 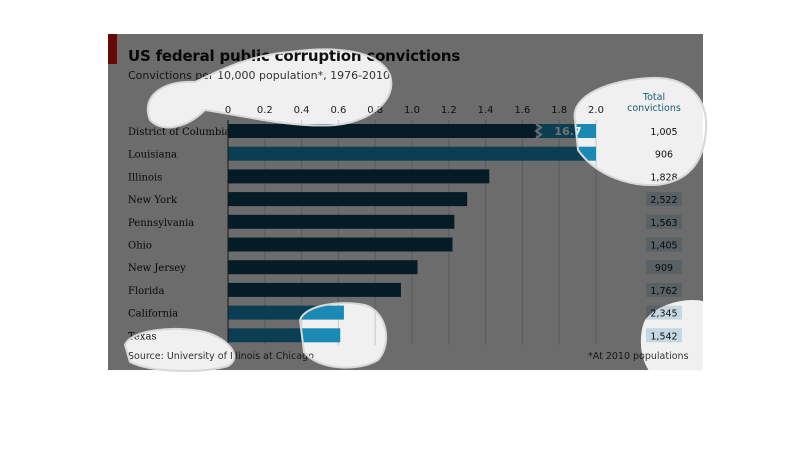 I want to click on category-label: New Jersey, so click(x=157, y=268).